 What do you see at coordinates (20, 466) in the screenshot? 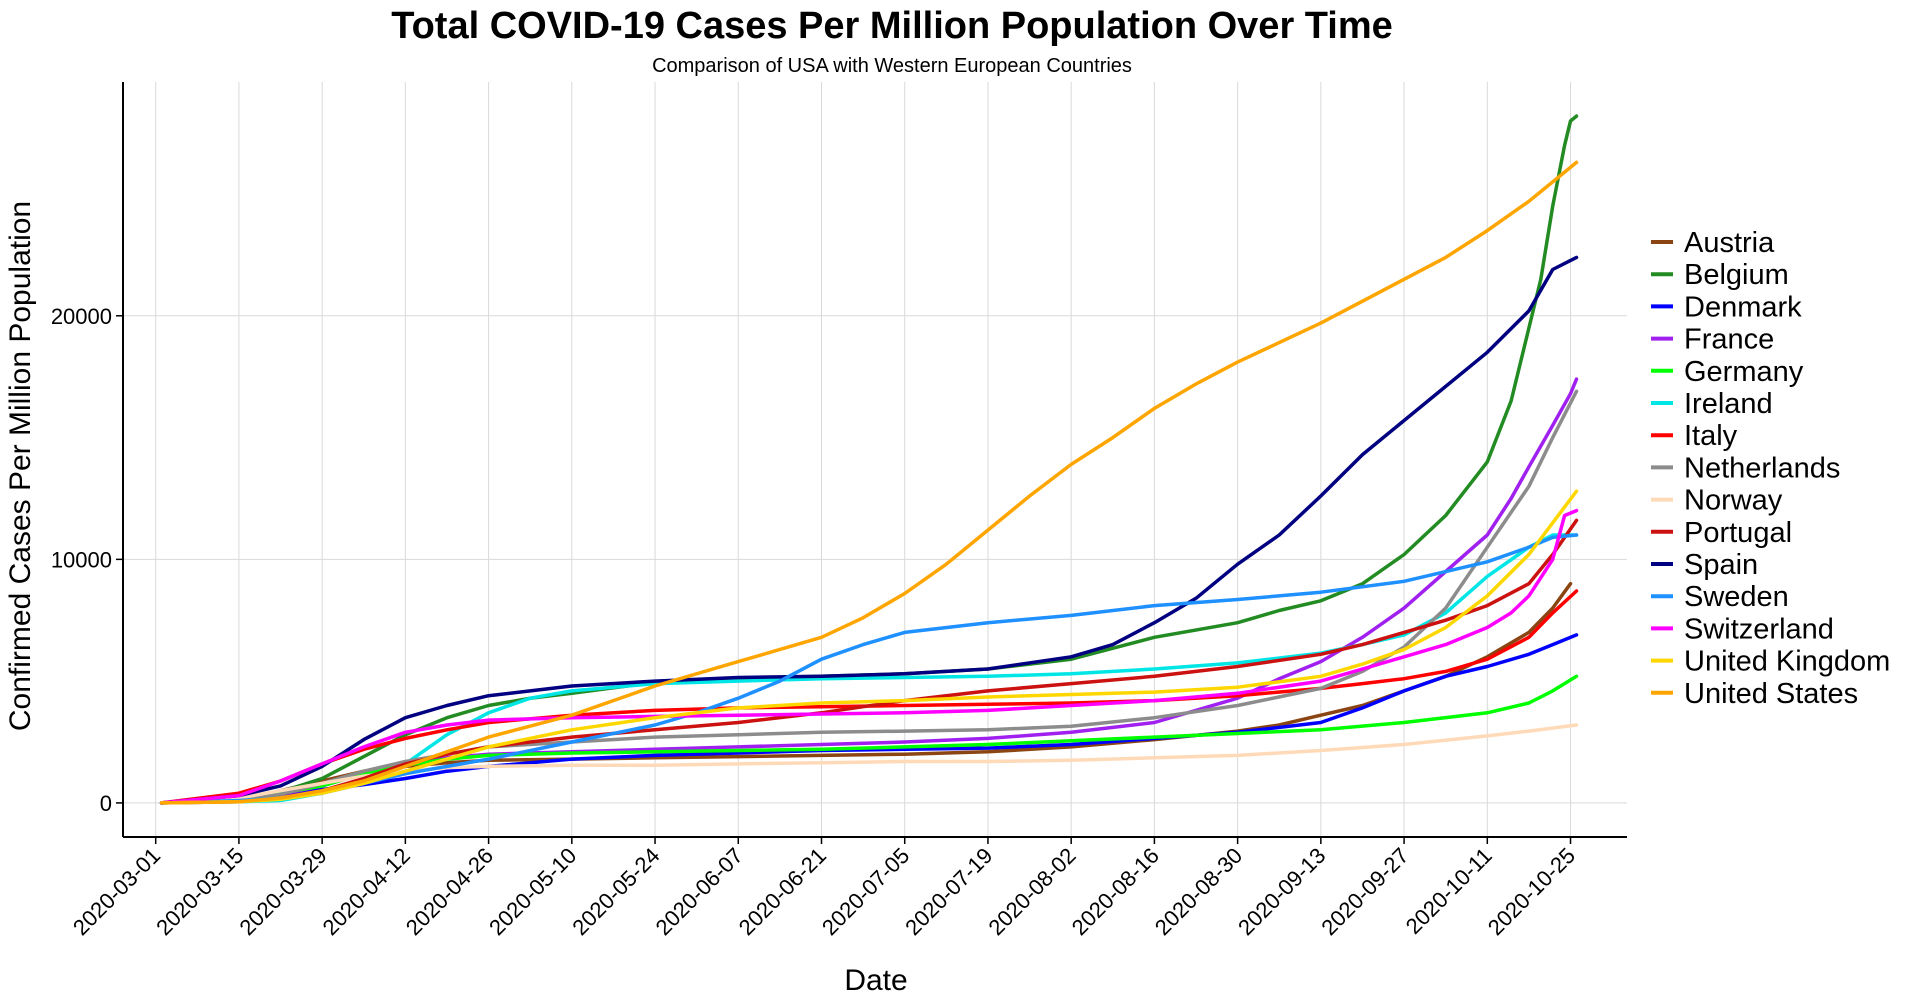
I see `y-axis-title: Confirmed Cases Per Million Population` at bounding box center [20, 466].